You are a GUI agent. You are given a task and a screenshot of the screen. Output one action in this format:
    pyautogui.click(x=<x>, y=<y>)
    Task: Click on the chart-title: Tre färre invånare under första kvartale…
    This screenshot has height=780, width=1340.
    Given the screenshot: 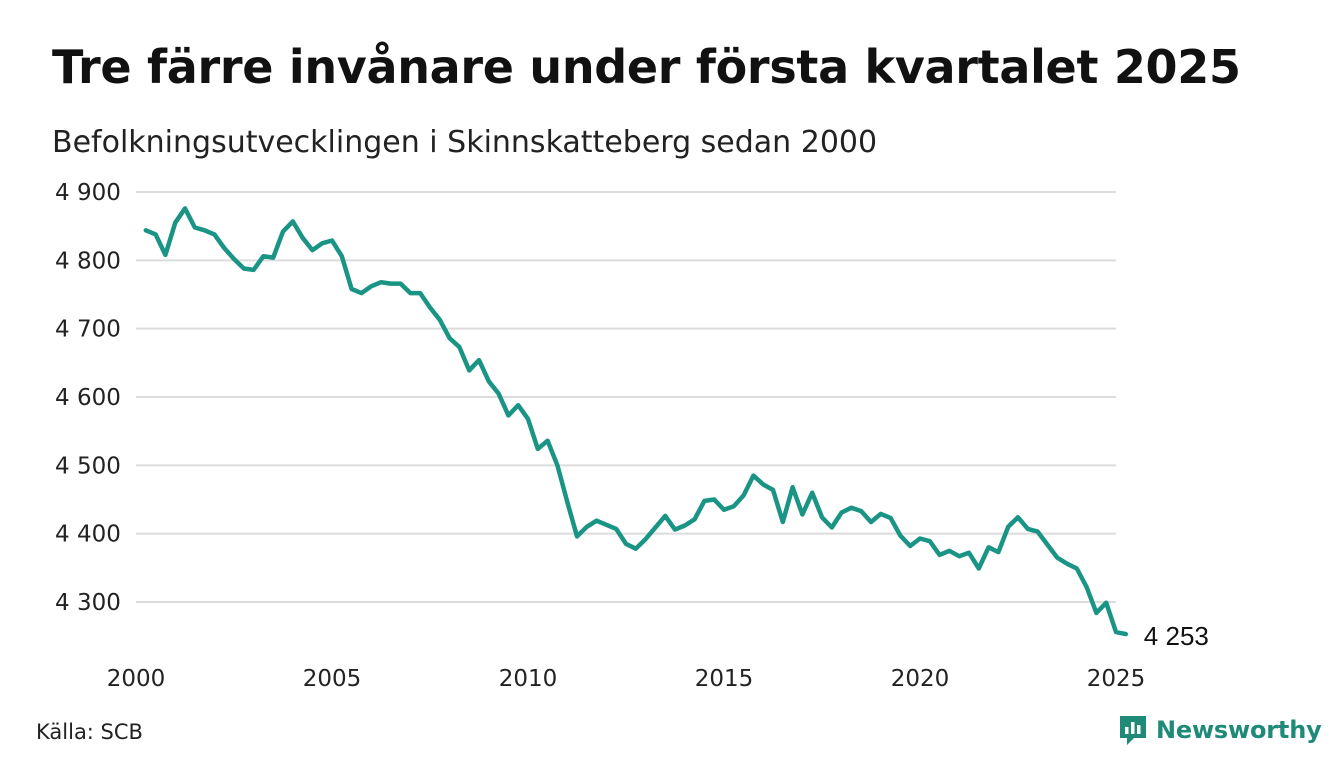 What is the action you would take?
    pyautogui.click(x=646, y=67)
    